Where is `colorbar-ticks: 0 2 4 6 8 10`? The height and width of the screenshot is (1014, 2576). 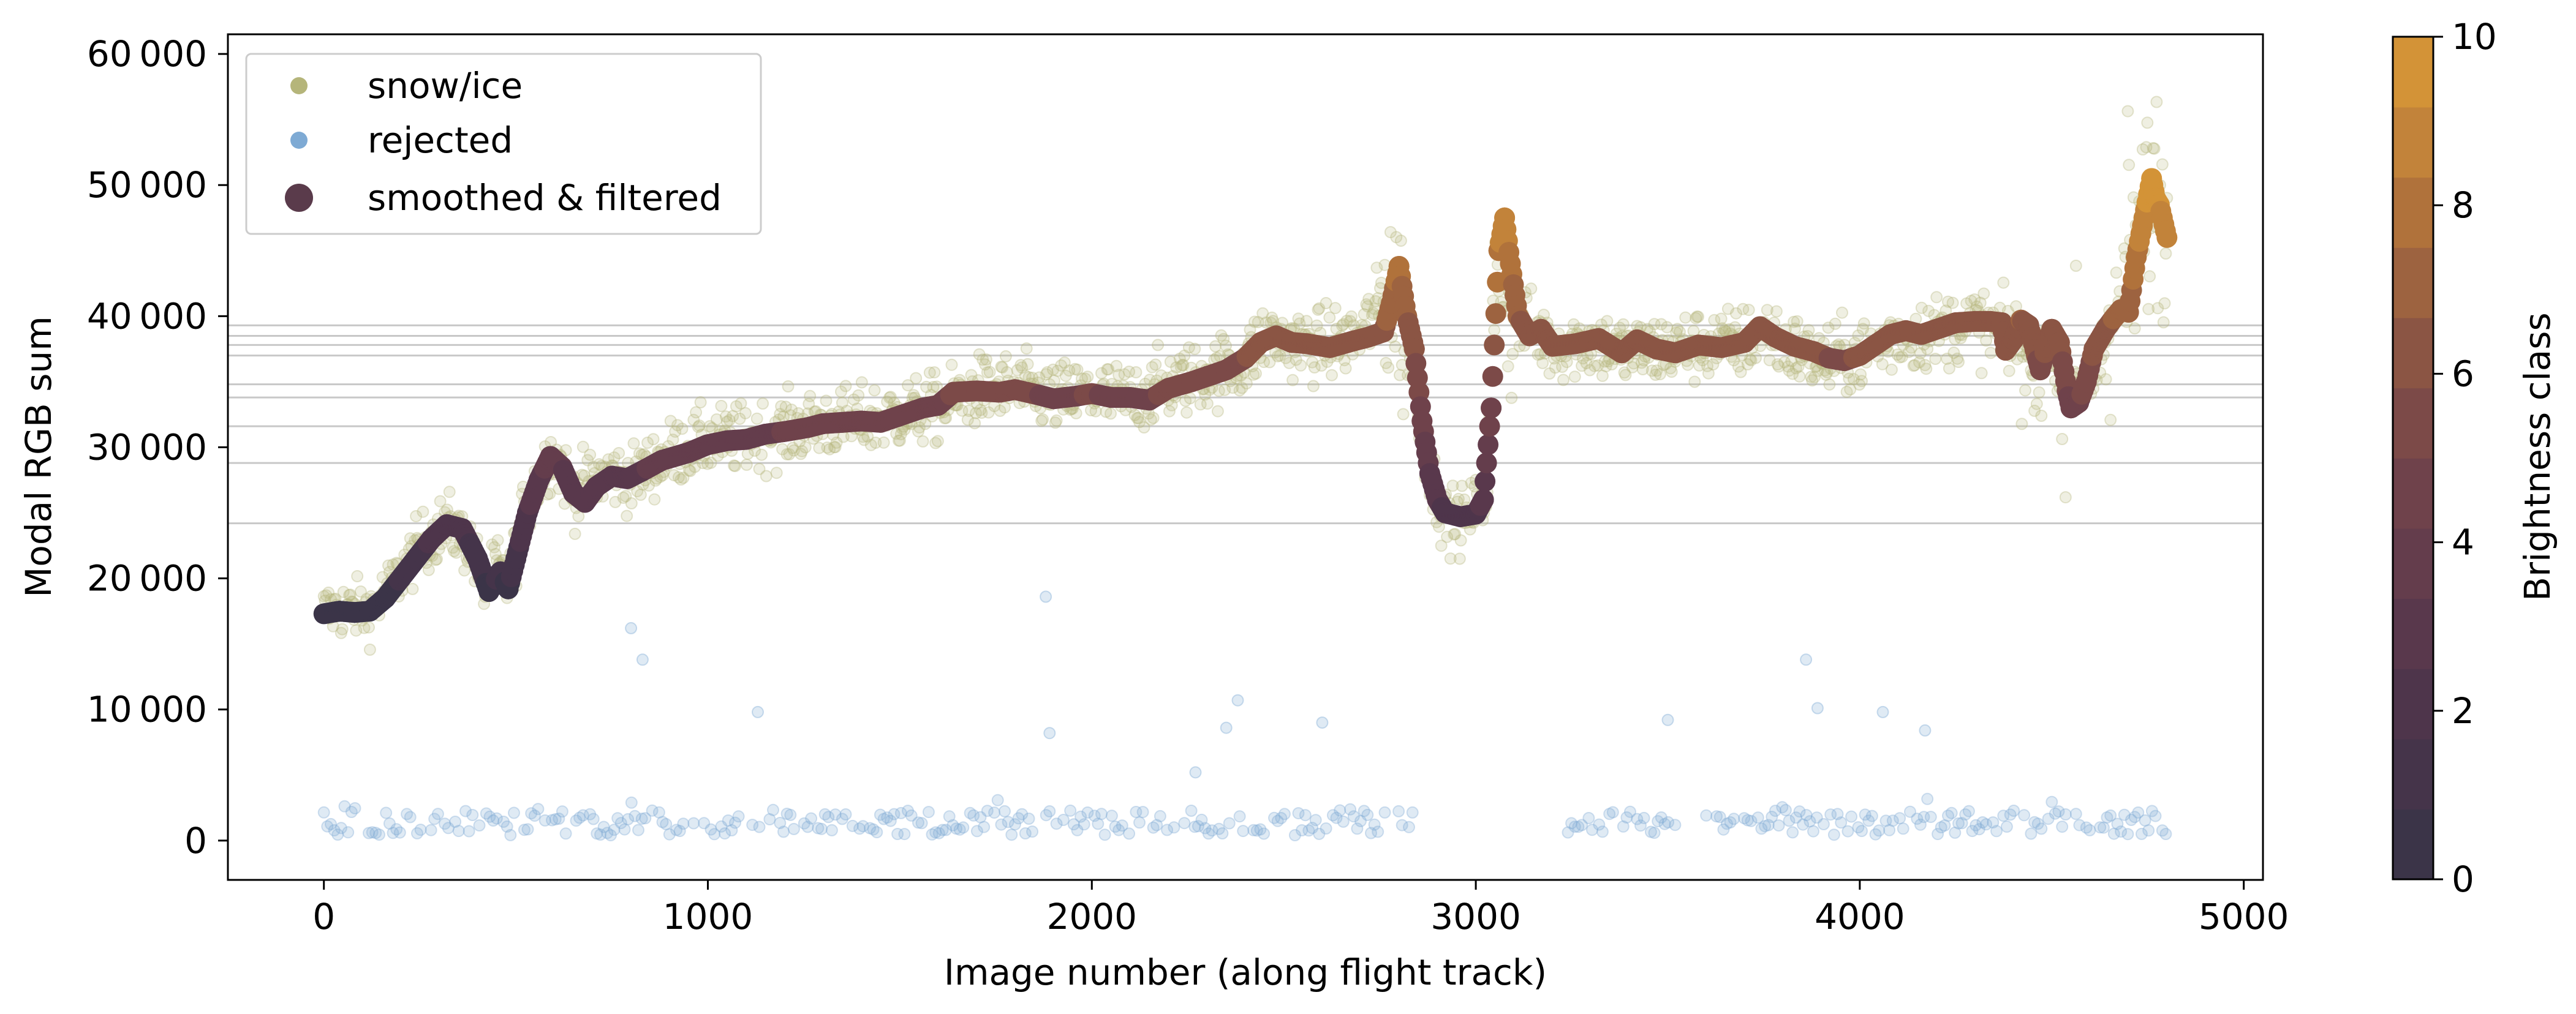
colorbar-ticks: 0 2 4 6 8 10 is located at coordinates (2465, 458).